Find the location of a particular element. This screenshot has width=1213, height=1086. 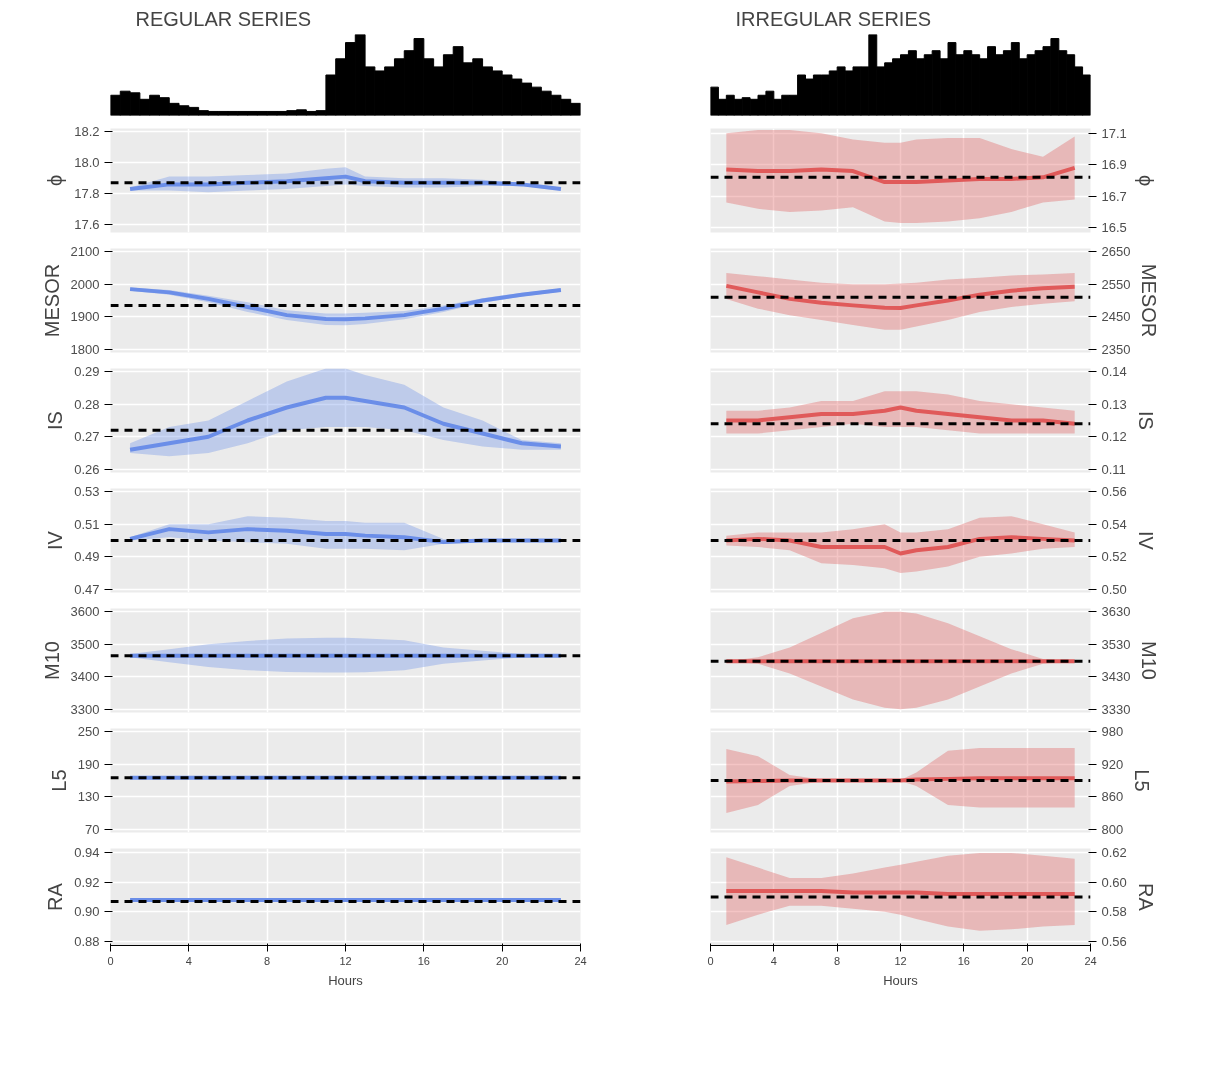

y2-tick-label: 0.12 is located at coordinates (1114, 437).